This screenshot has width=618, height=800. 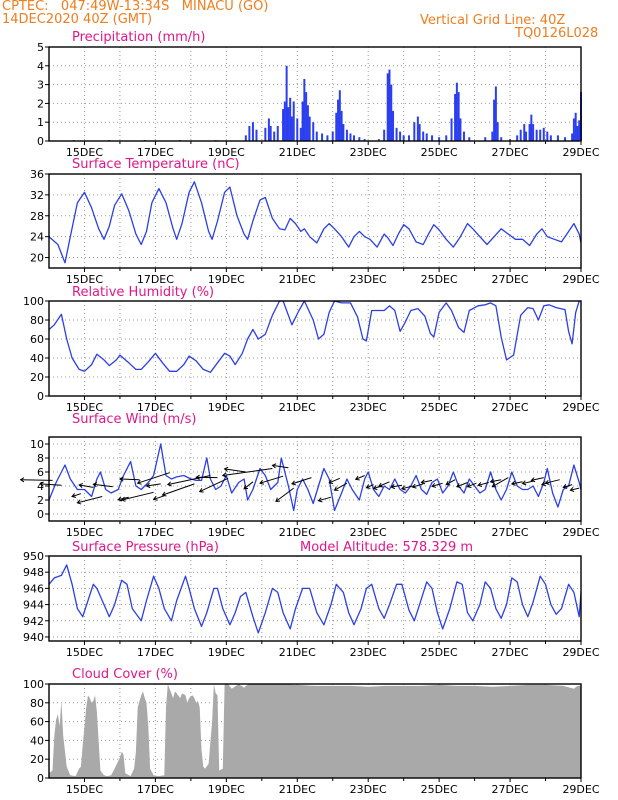 What do you see at coordinates (510, 279) in the screenshot?
I see `temperature-xtick-label: 27DEC` at bounding box center [510, 279].